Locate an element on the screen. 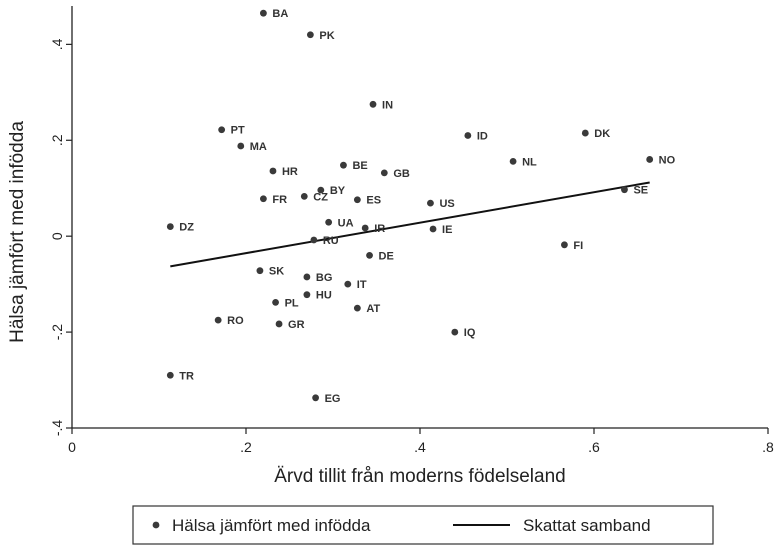 This screenshot has height=548, width=774. point-label: GB is located at coordinates (401, 174).